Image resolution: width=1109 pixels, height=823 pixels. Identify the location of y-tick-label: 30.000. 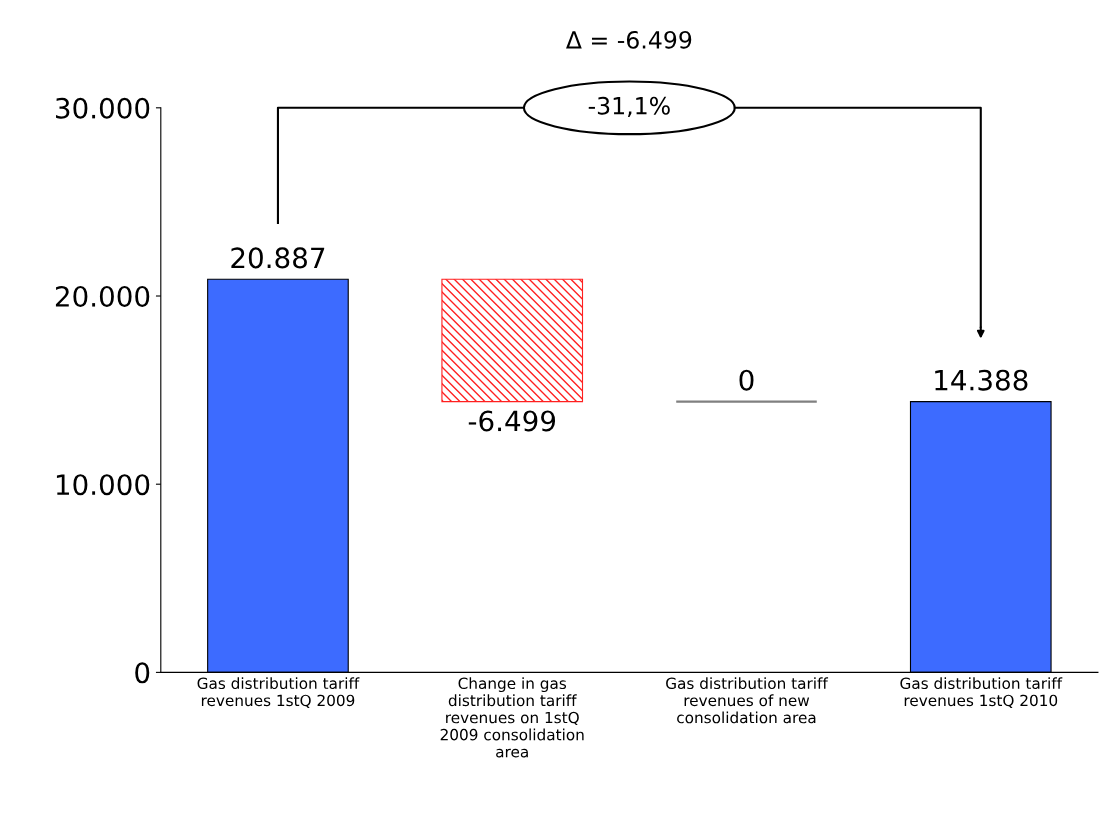
(103, 108).